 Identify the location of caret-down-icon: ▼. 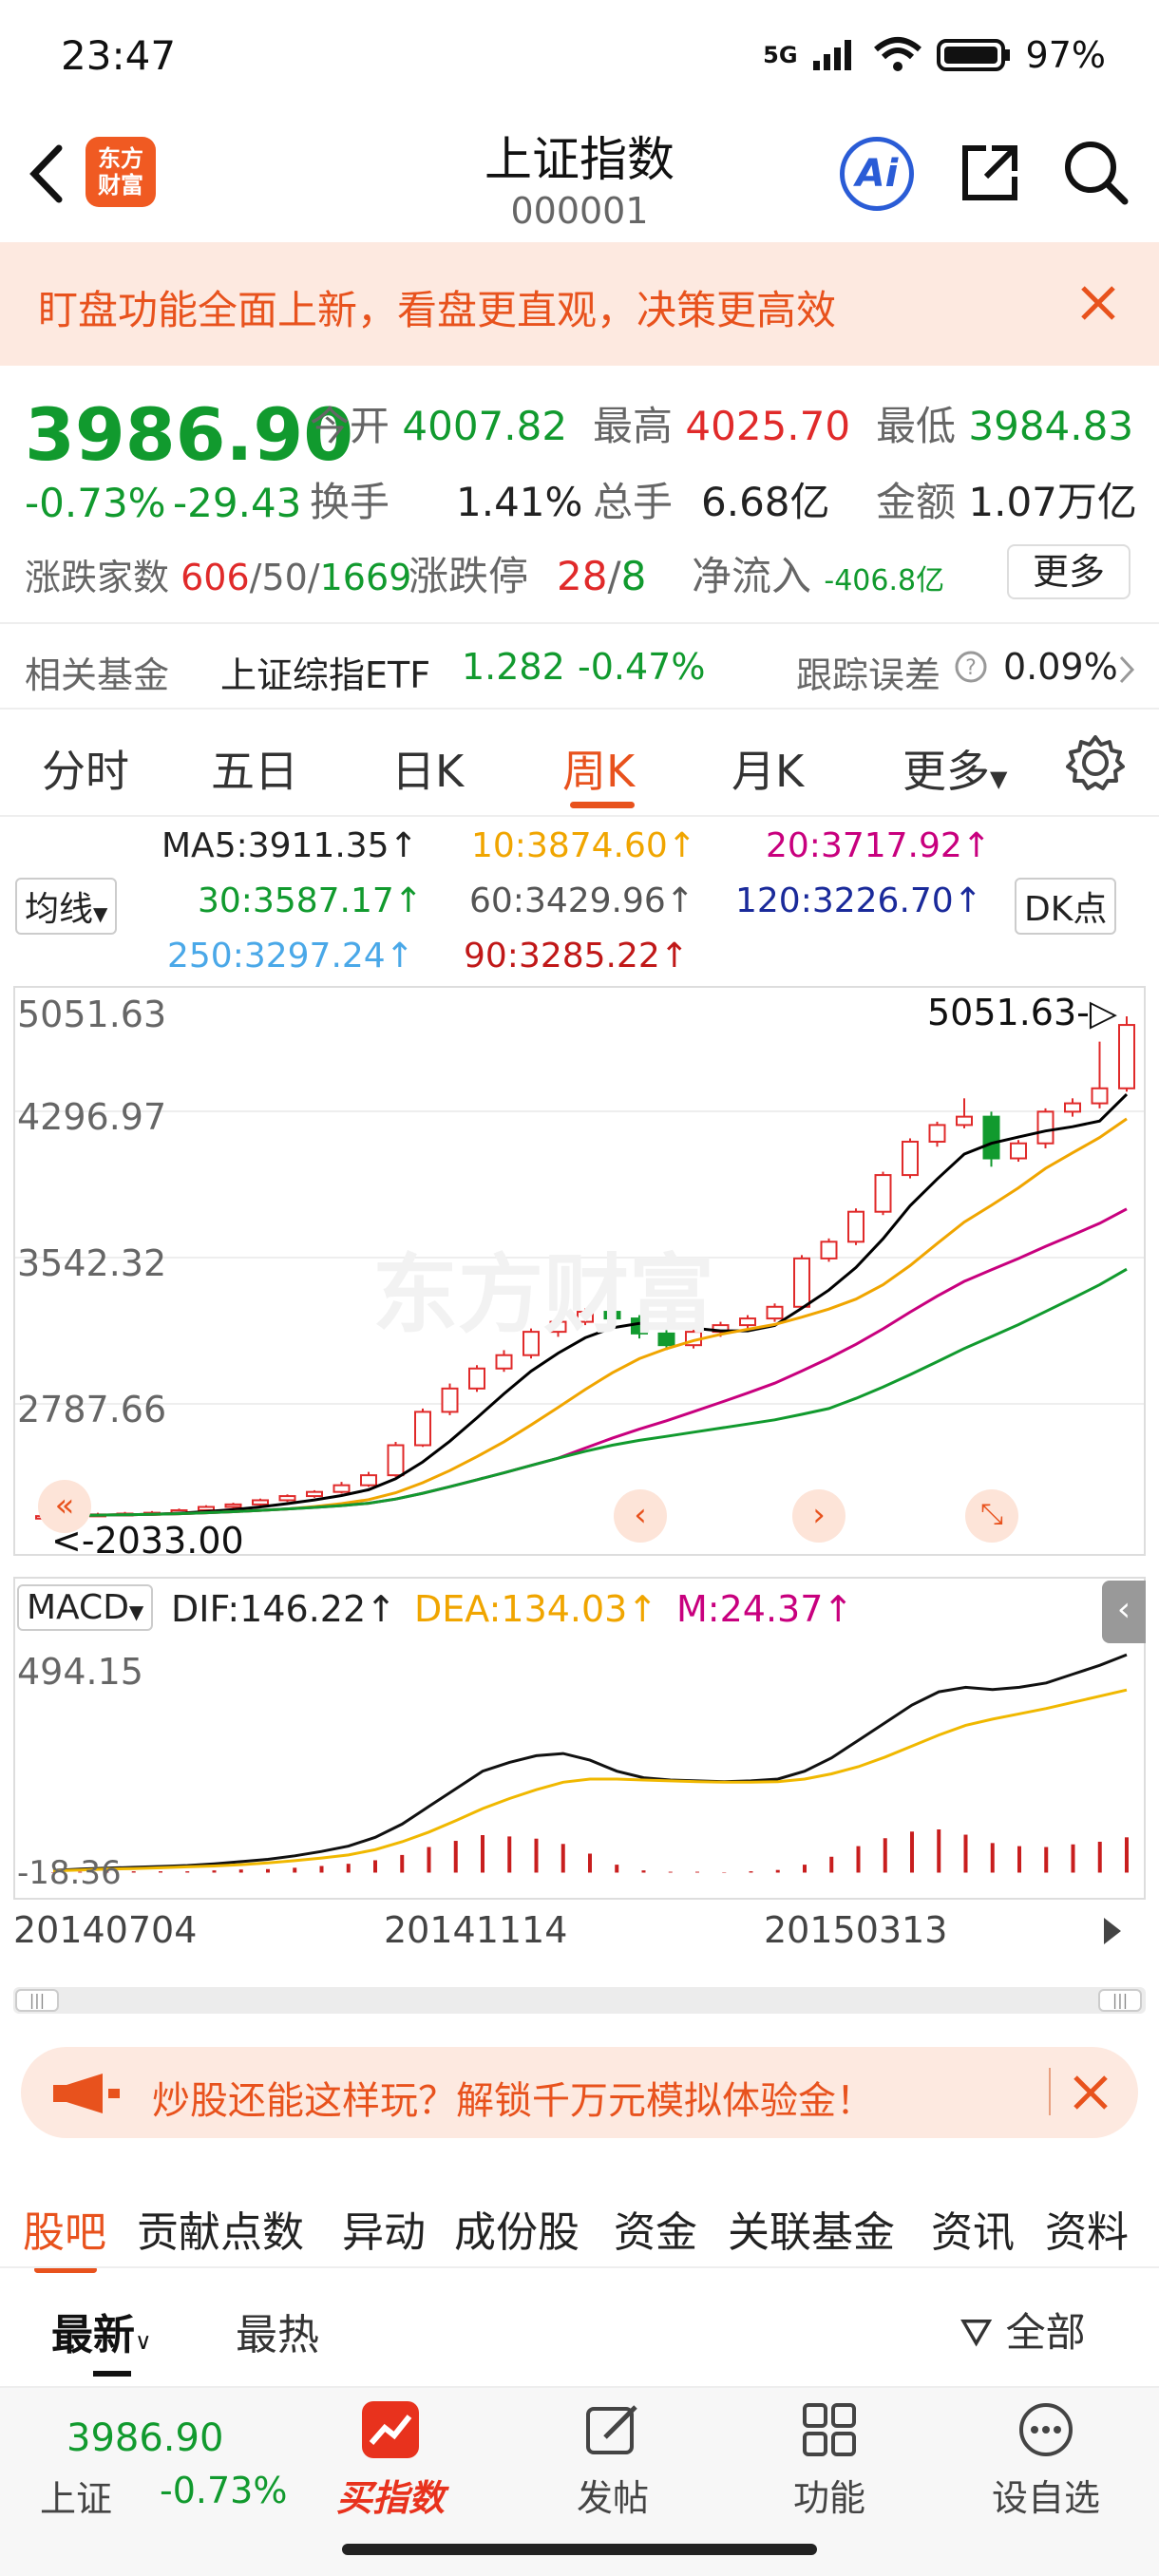
(136, 1612).